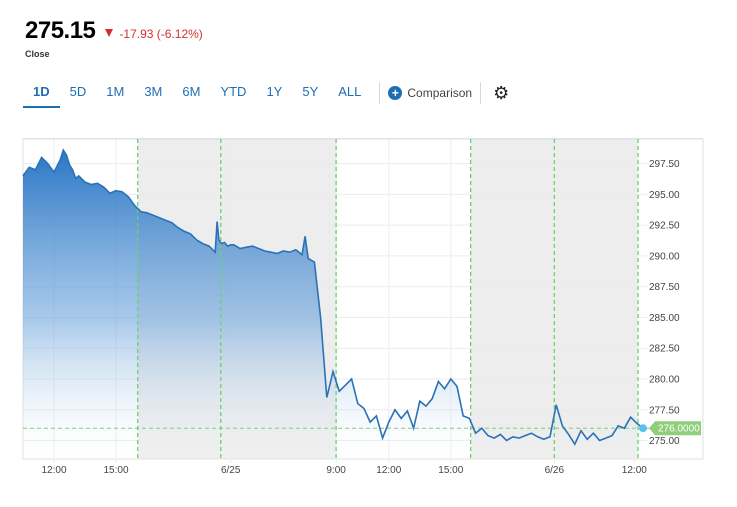 Image resolution: width=737 pixels, height=507 pixels. Describe the element at coordinates (336, 470) in the screenshot. I see `x-tick-label: 9:00` at that location.